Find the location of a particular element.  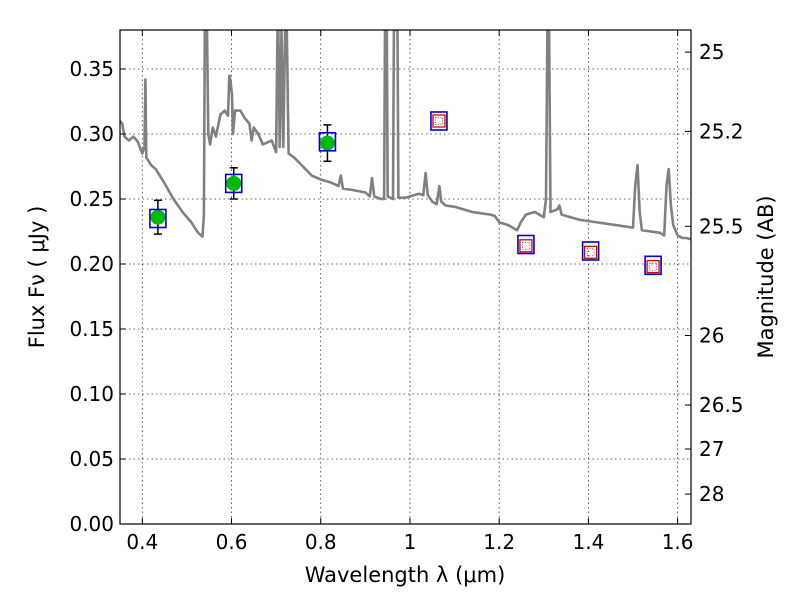

x-axis-title: Wavelength λ (μm) is located at coordinates (405, 575).